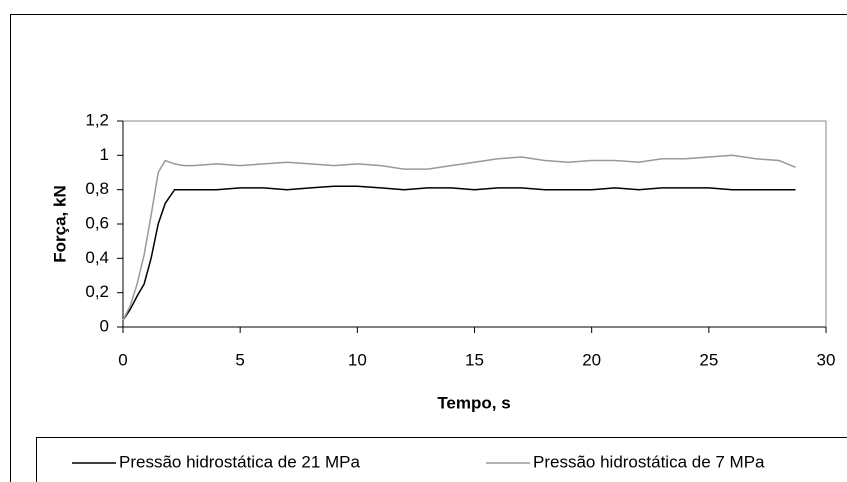 This screenshot has height=482, width=847. Describe the element at coordinates (357, 359) in the screenshot. I see `x-tick-label: 10` at that location.